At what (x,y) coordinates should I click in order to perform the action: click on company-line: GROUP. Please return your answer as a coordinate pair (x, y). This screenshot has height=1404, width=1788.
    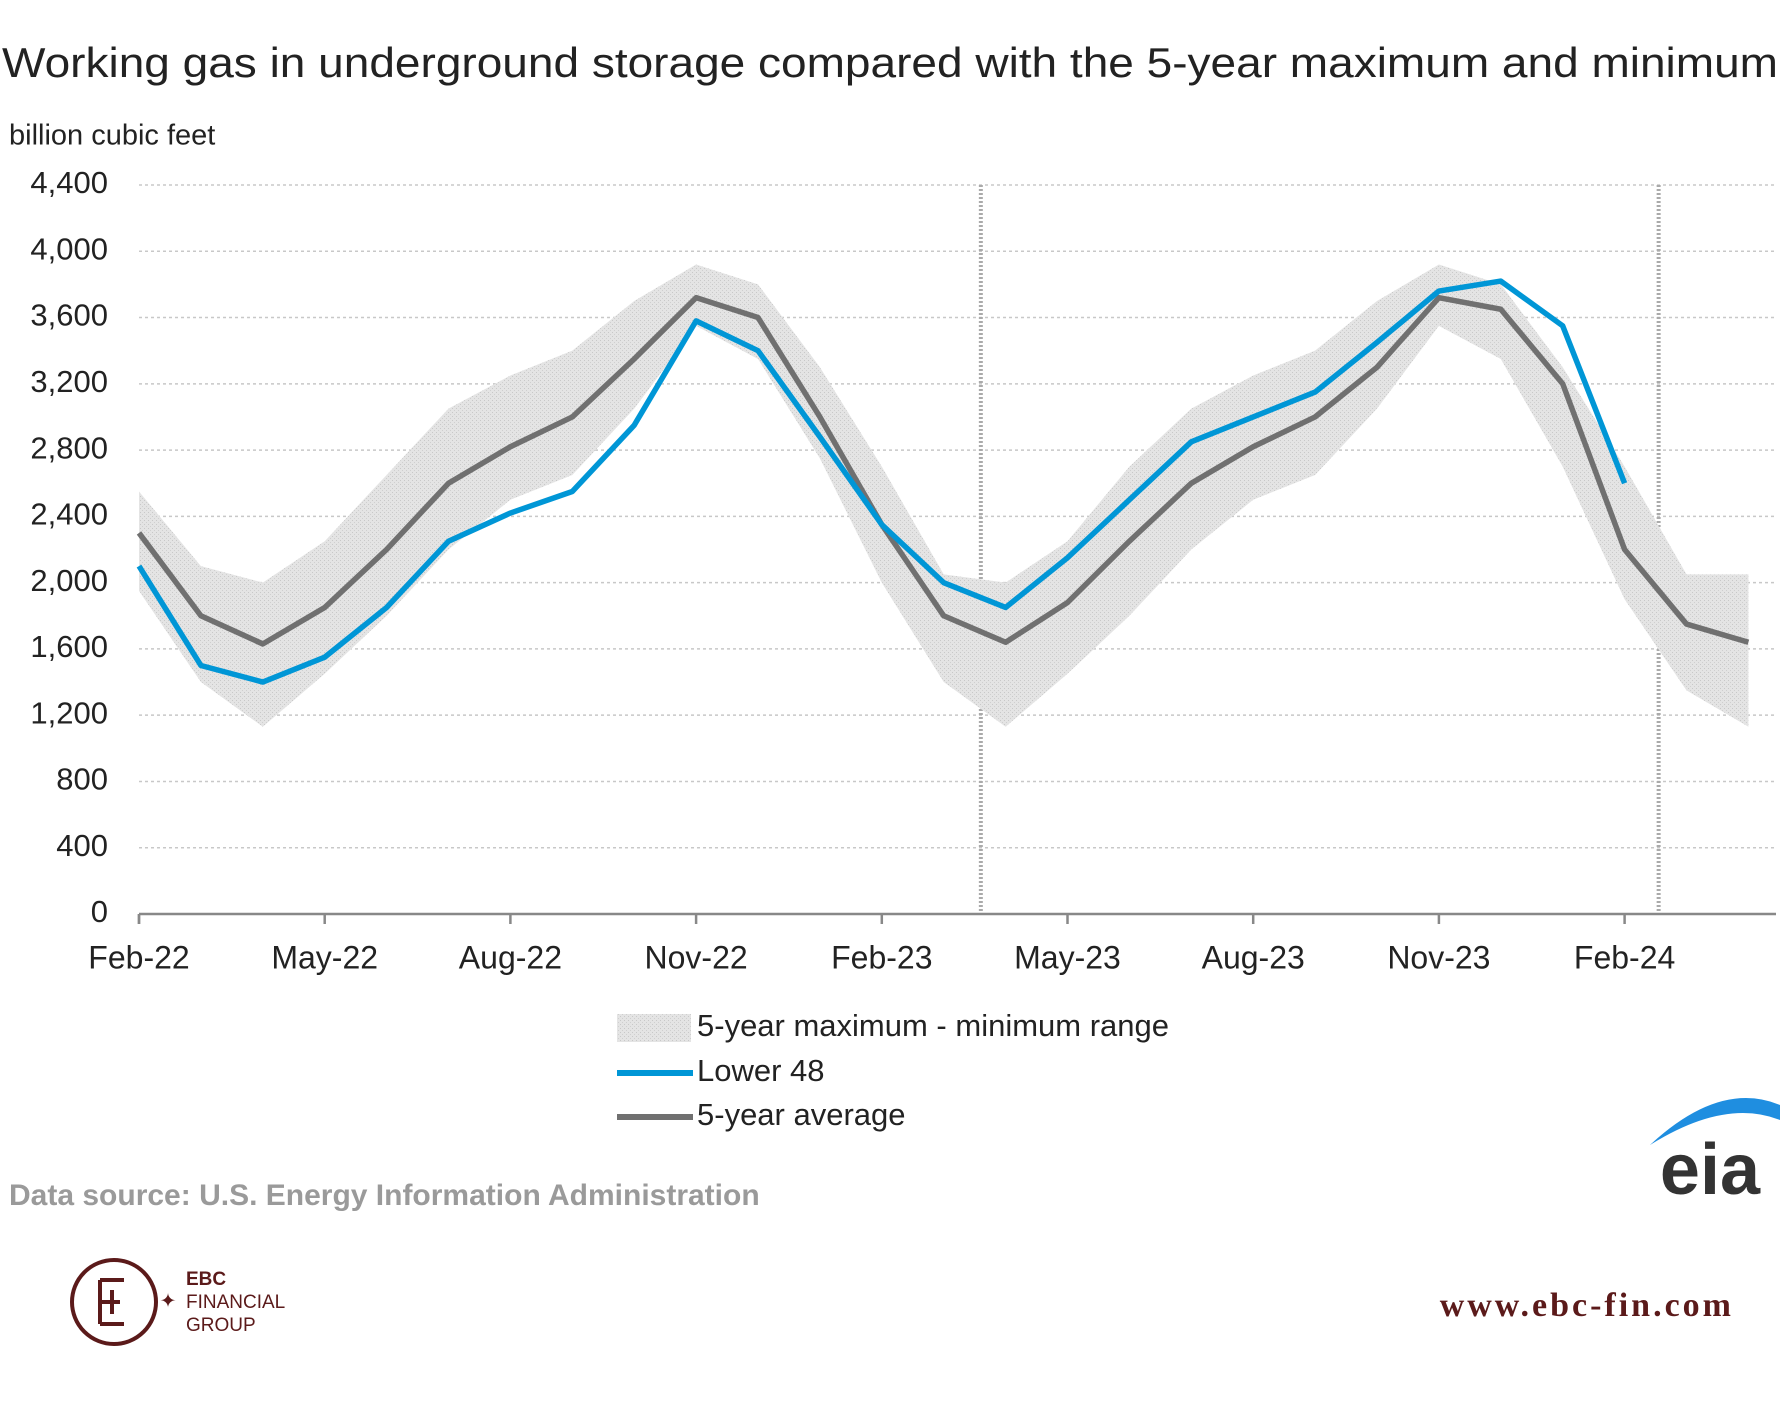
    Looking at the image, I should click on (221, 1325).